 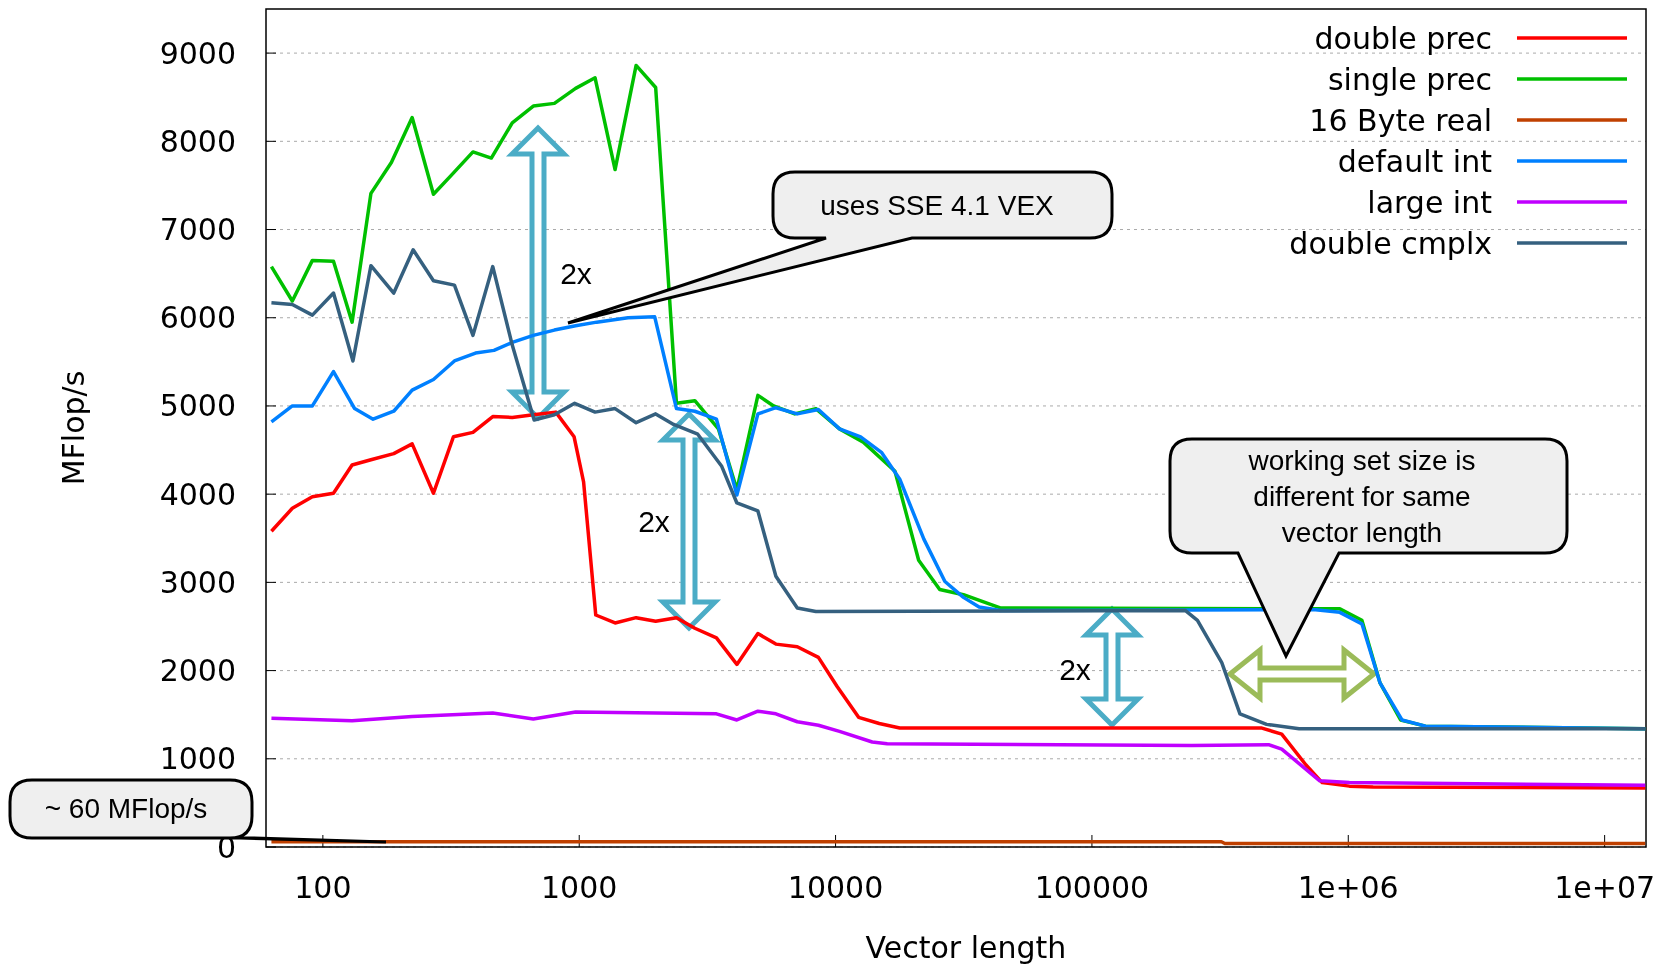 I want to click on y-tick-label: 4000, so click(x=197, y=494).